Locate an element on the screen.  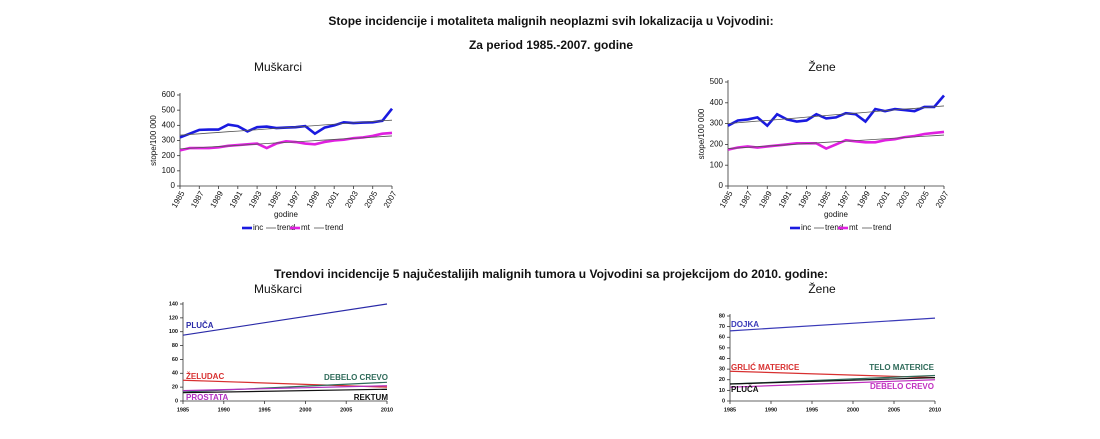
series-label: ŽELUDAC is located at coordinates (205, 376).